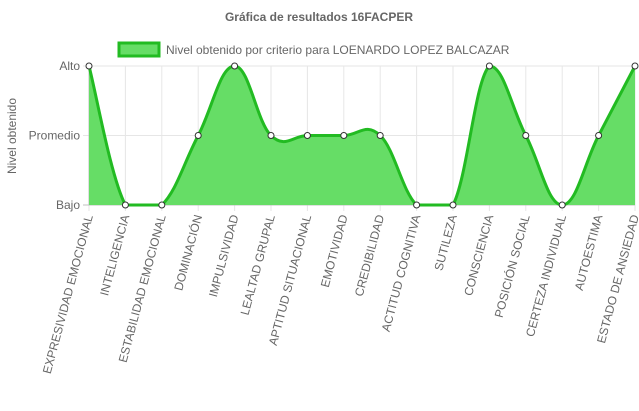  Describe the element at coordinates (114, 255) in the screenshot. I see `x-tick-label: INTELIGENCIA` at that location.